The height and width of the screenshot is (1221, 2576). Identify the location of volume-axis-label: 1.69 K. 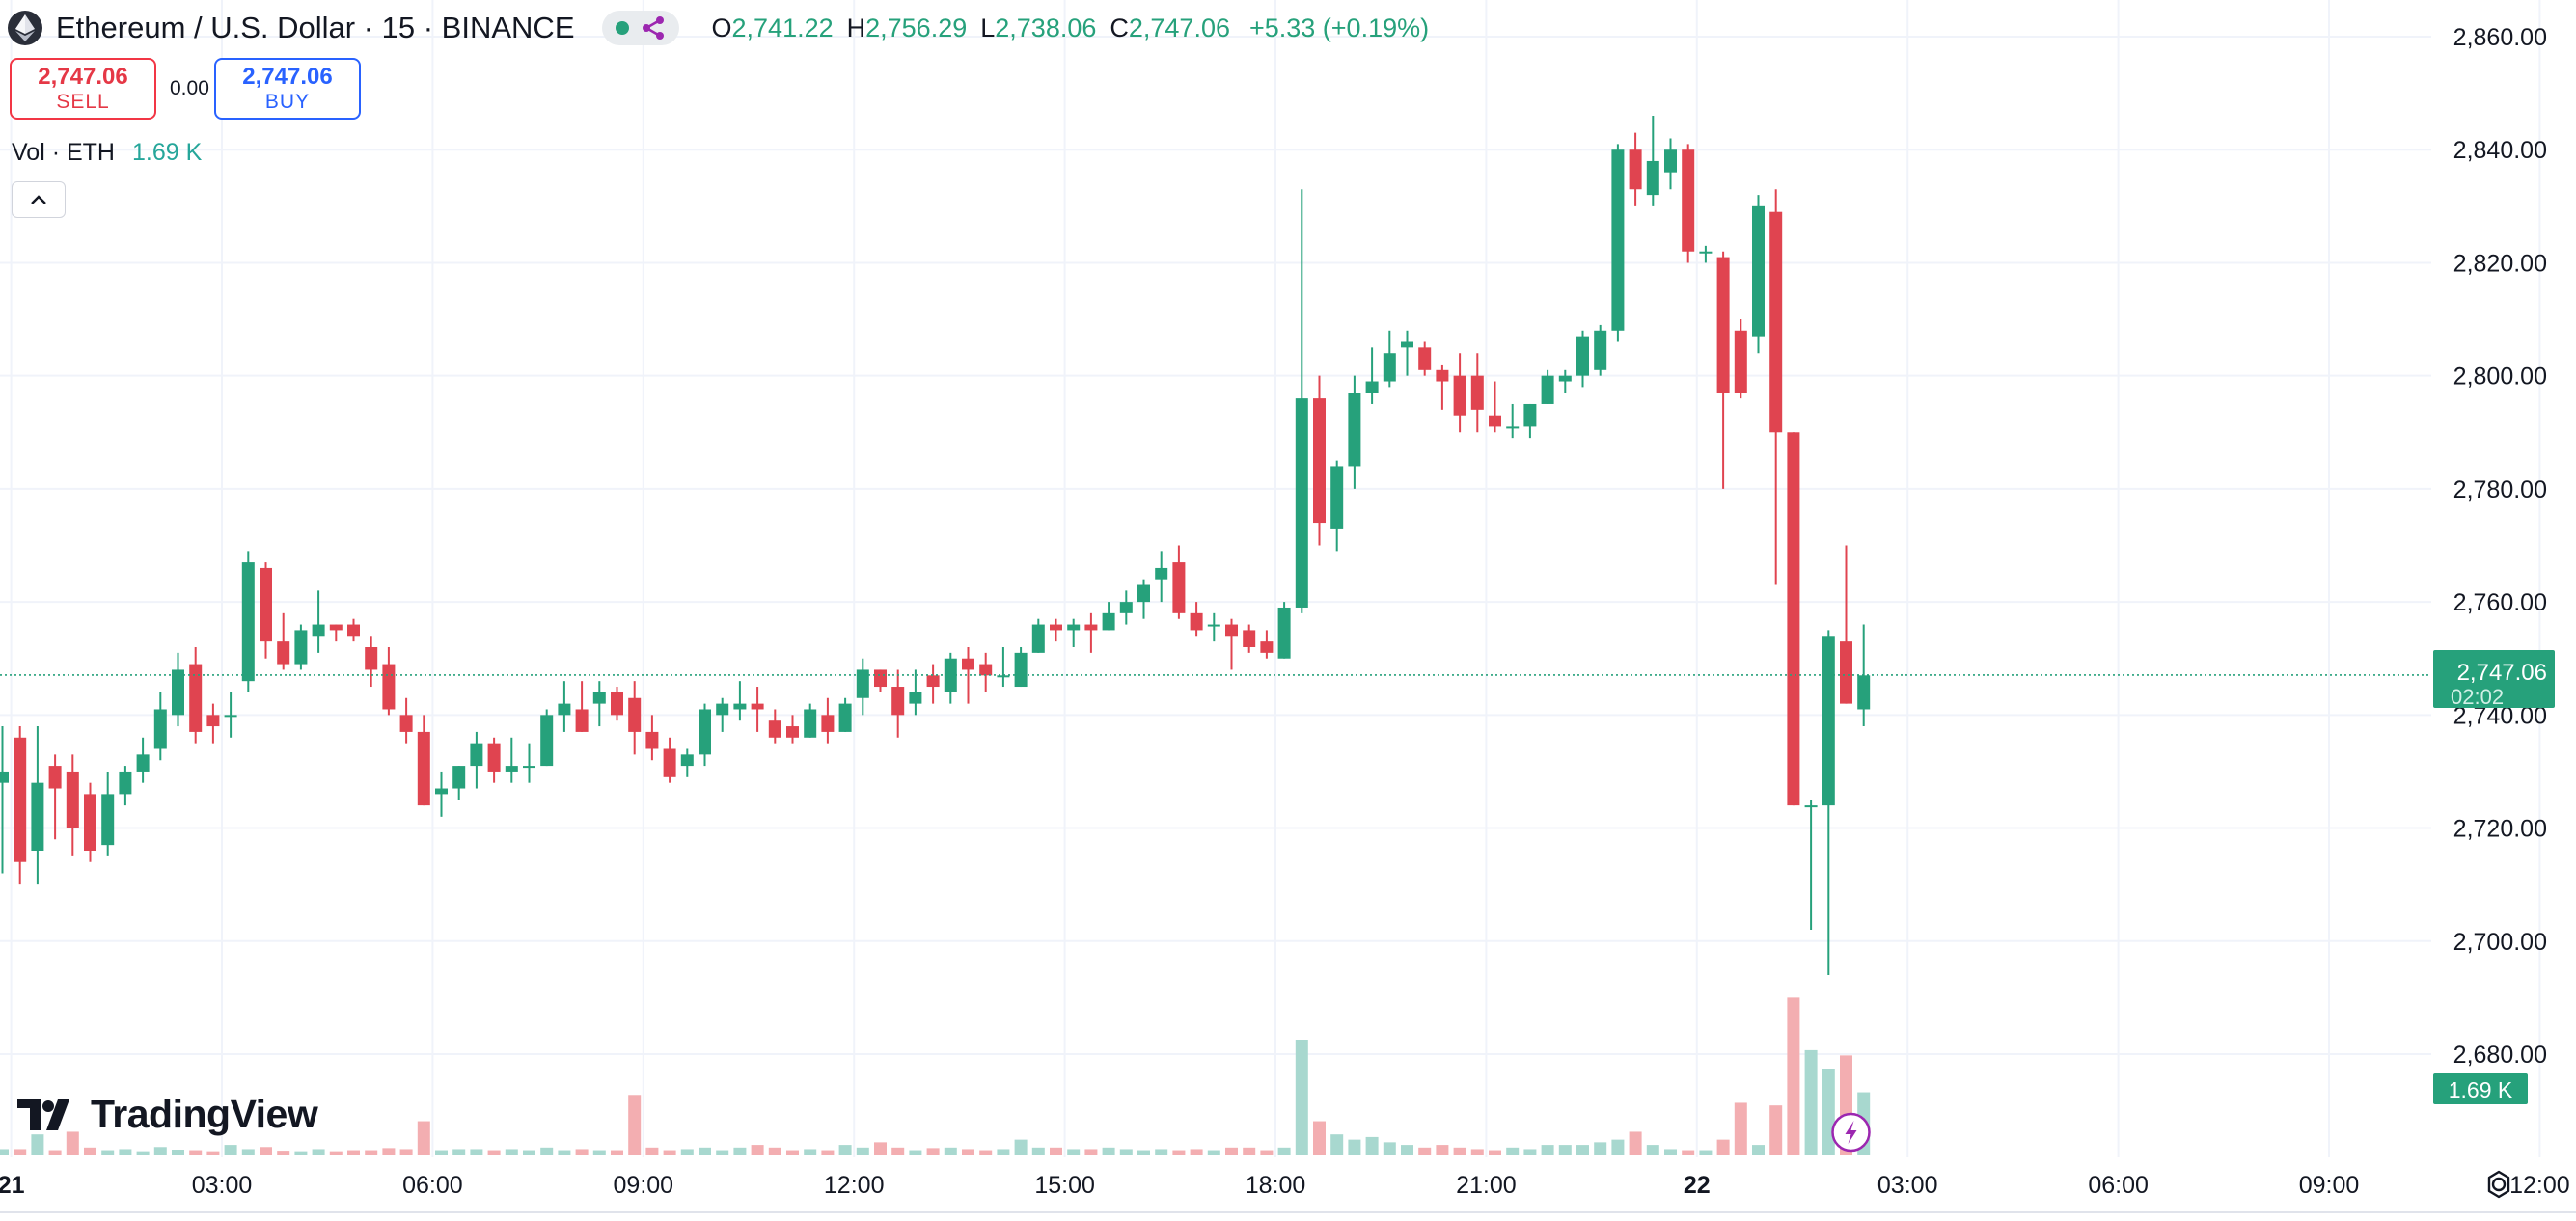
(2481, 1089).